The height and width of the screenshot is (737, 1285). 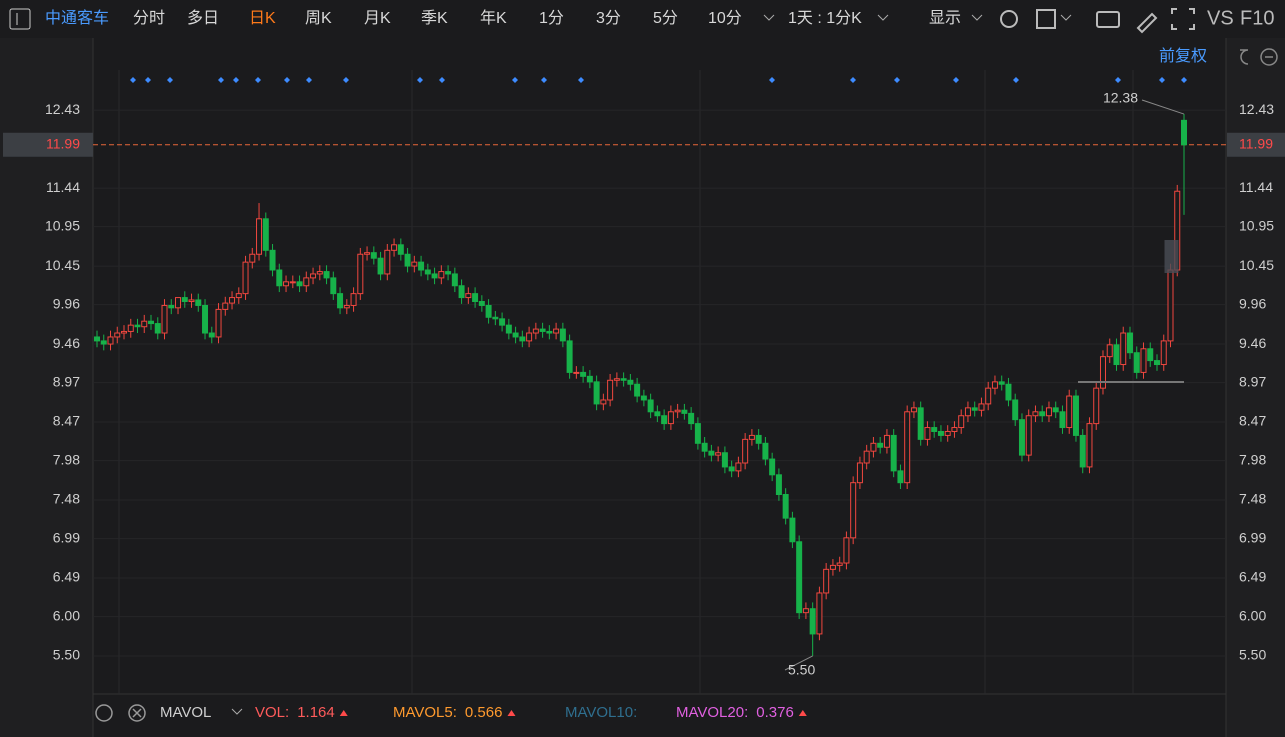 I want to click on last-price-box-right, so click(x=1256, y=144).